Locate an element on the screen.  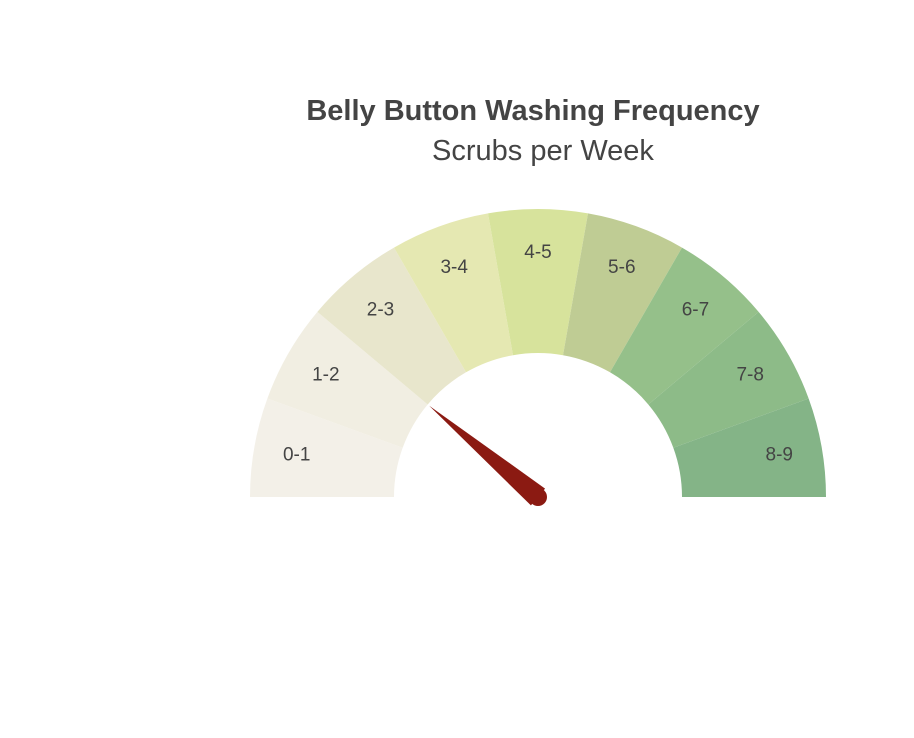
segment-label: 2-3 is located at coordinates (380, 309).